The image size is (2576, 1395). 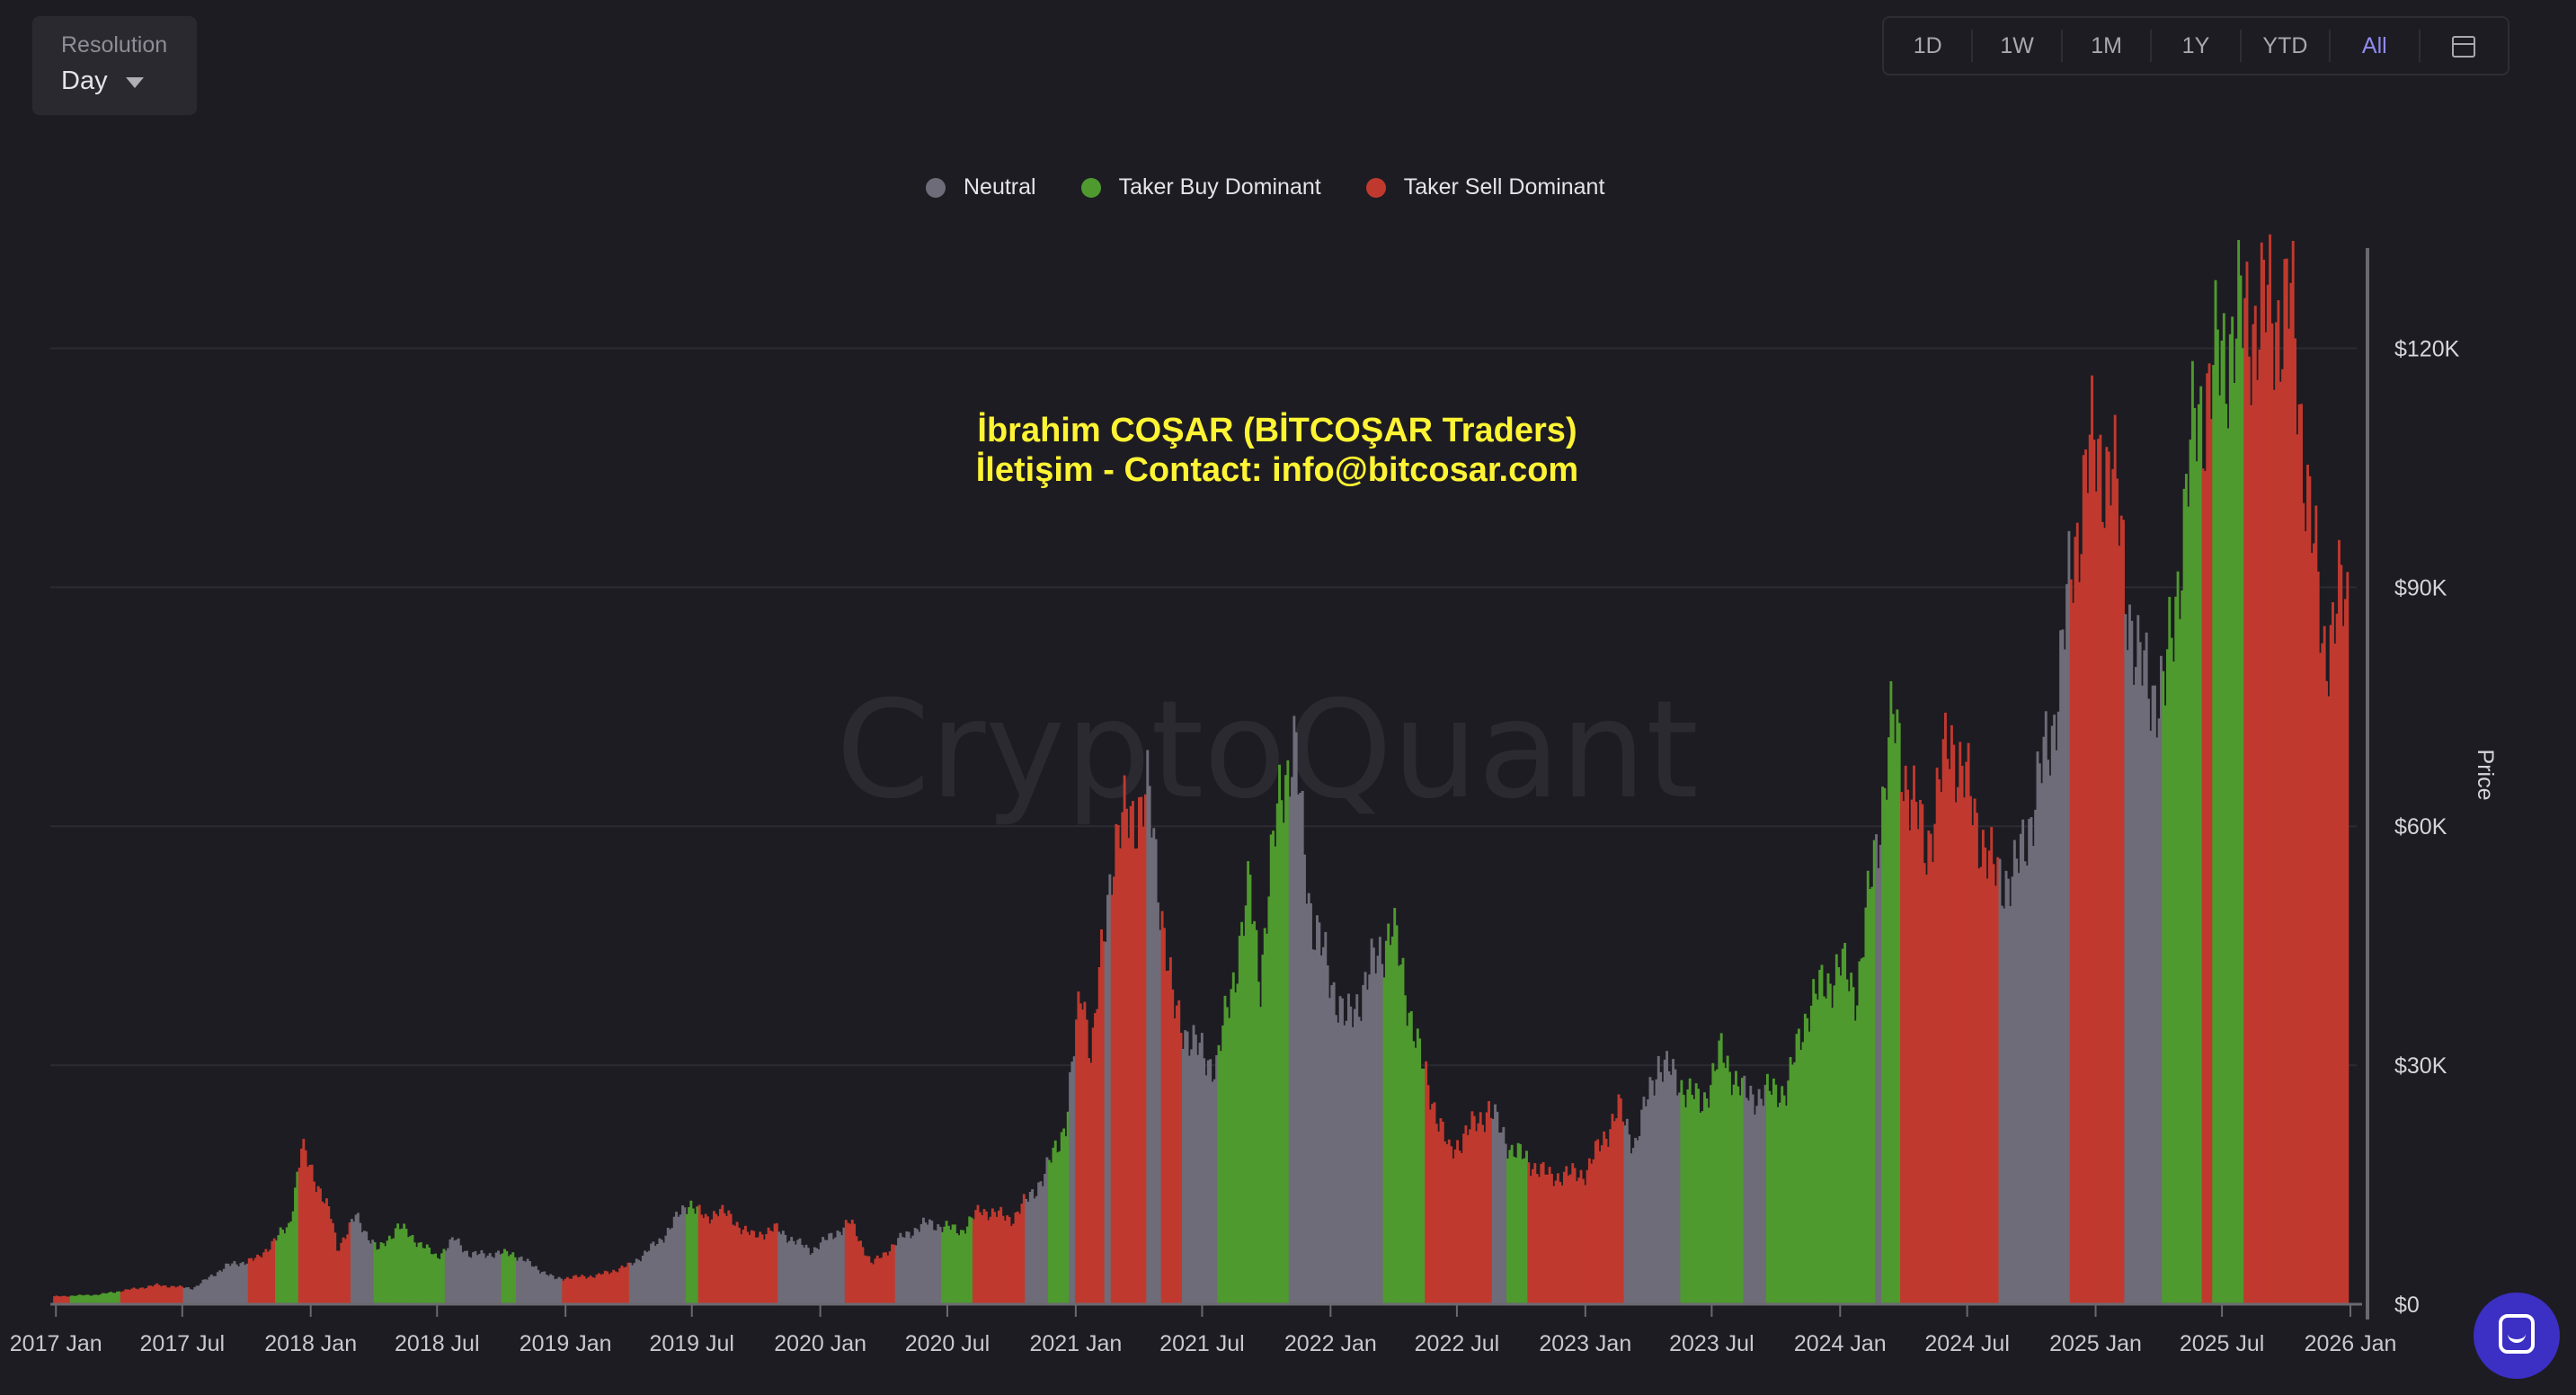 What do you see at coordinates (1200, 187) in the screenshot?
I see `legend-item-buy: Taker Buy Dominant` at bounding box center [1200, 187].